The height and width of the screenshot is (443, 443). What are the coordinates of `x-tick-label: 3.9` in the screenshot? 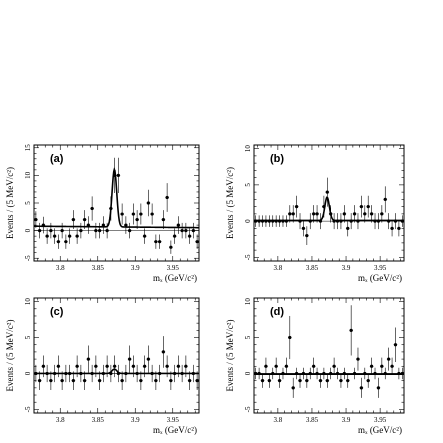 It's located at (346, 420).